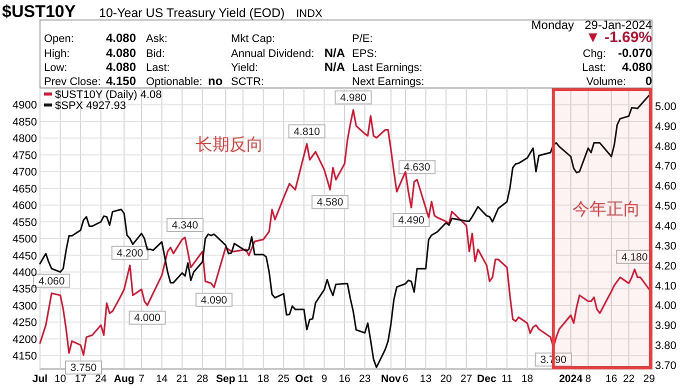  Describe the element at coordinates (634, 257) in the screenshot. I see `data-label: 4.180` at that location.